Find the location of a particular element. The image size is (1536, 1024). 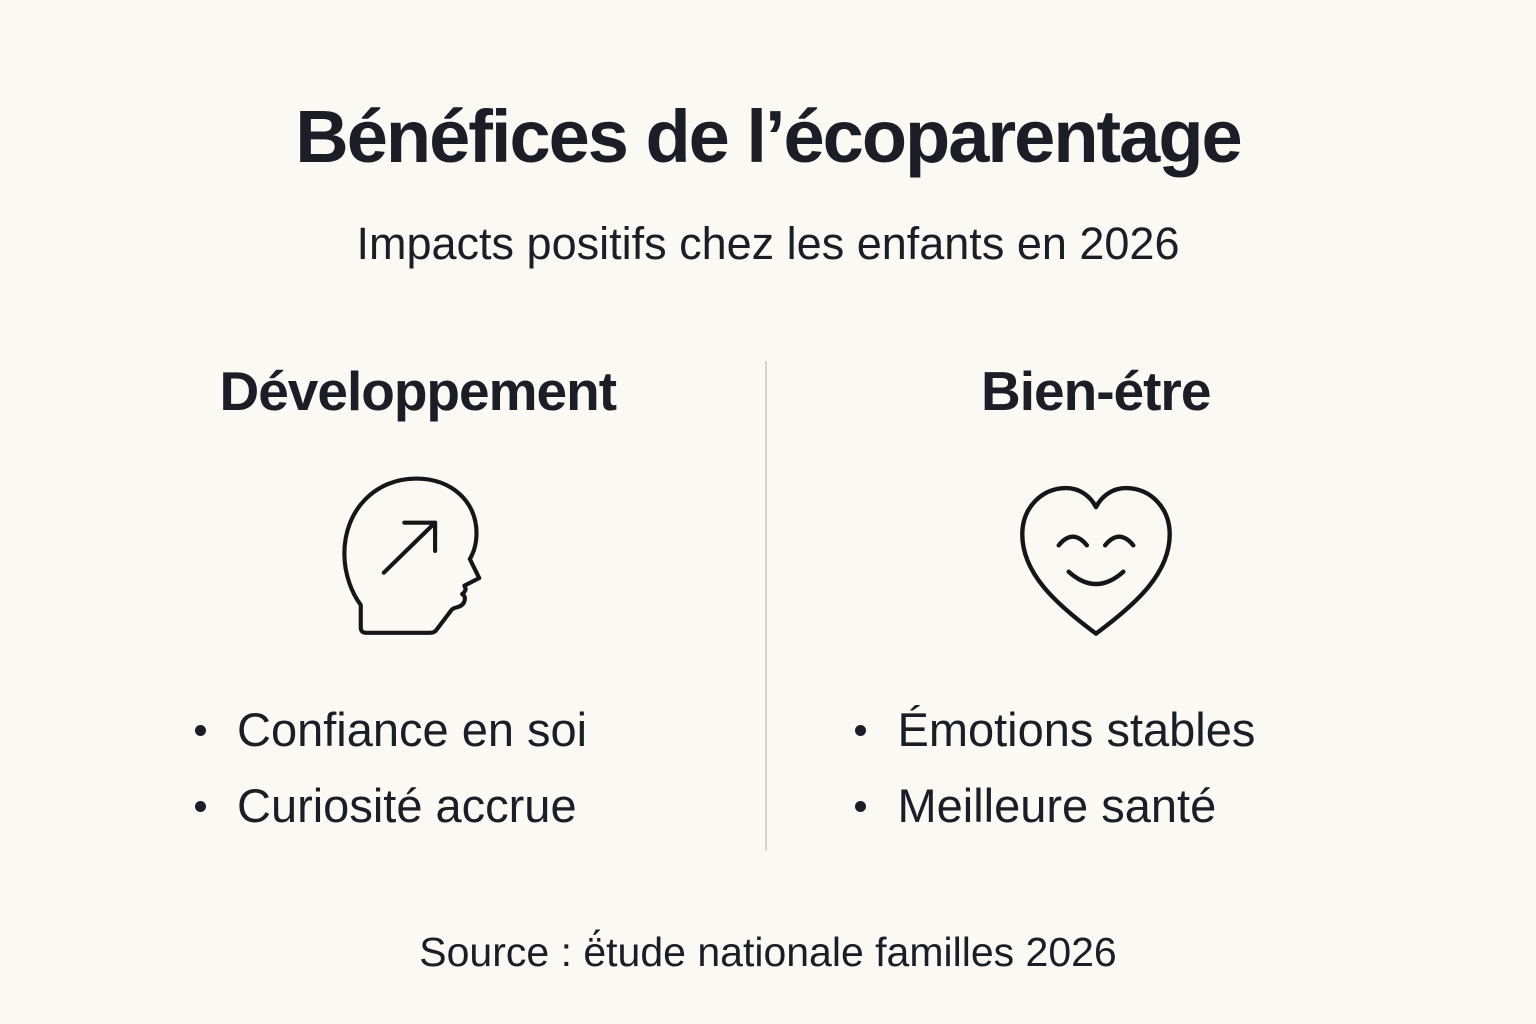

smiling-heart-icon is located at coordinates (1096, 559).